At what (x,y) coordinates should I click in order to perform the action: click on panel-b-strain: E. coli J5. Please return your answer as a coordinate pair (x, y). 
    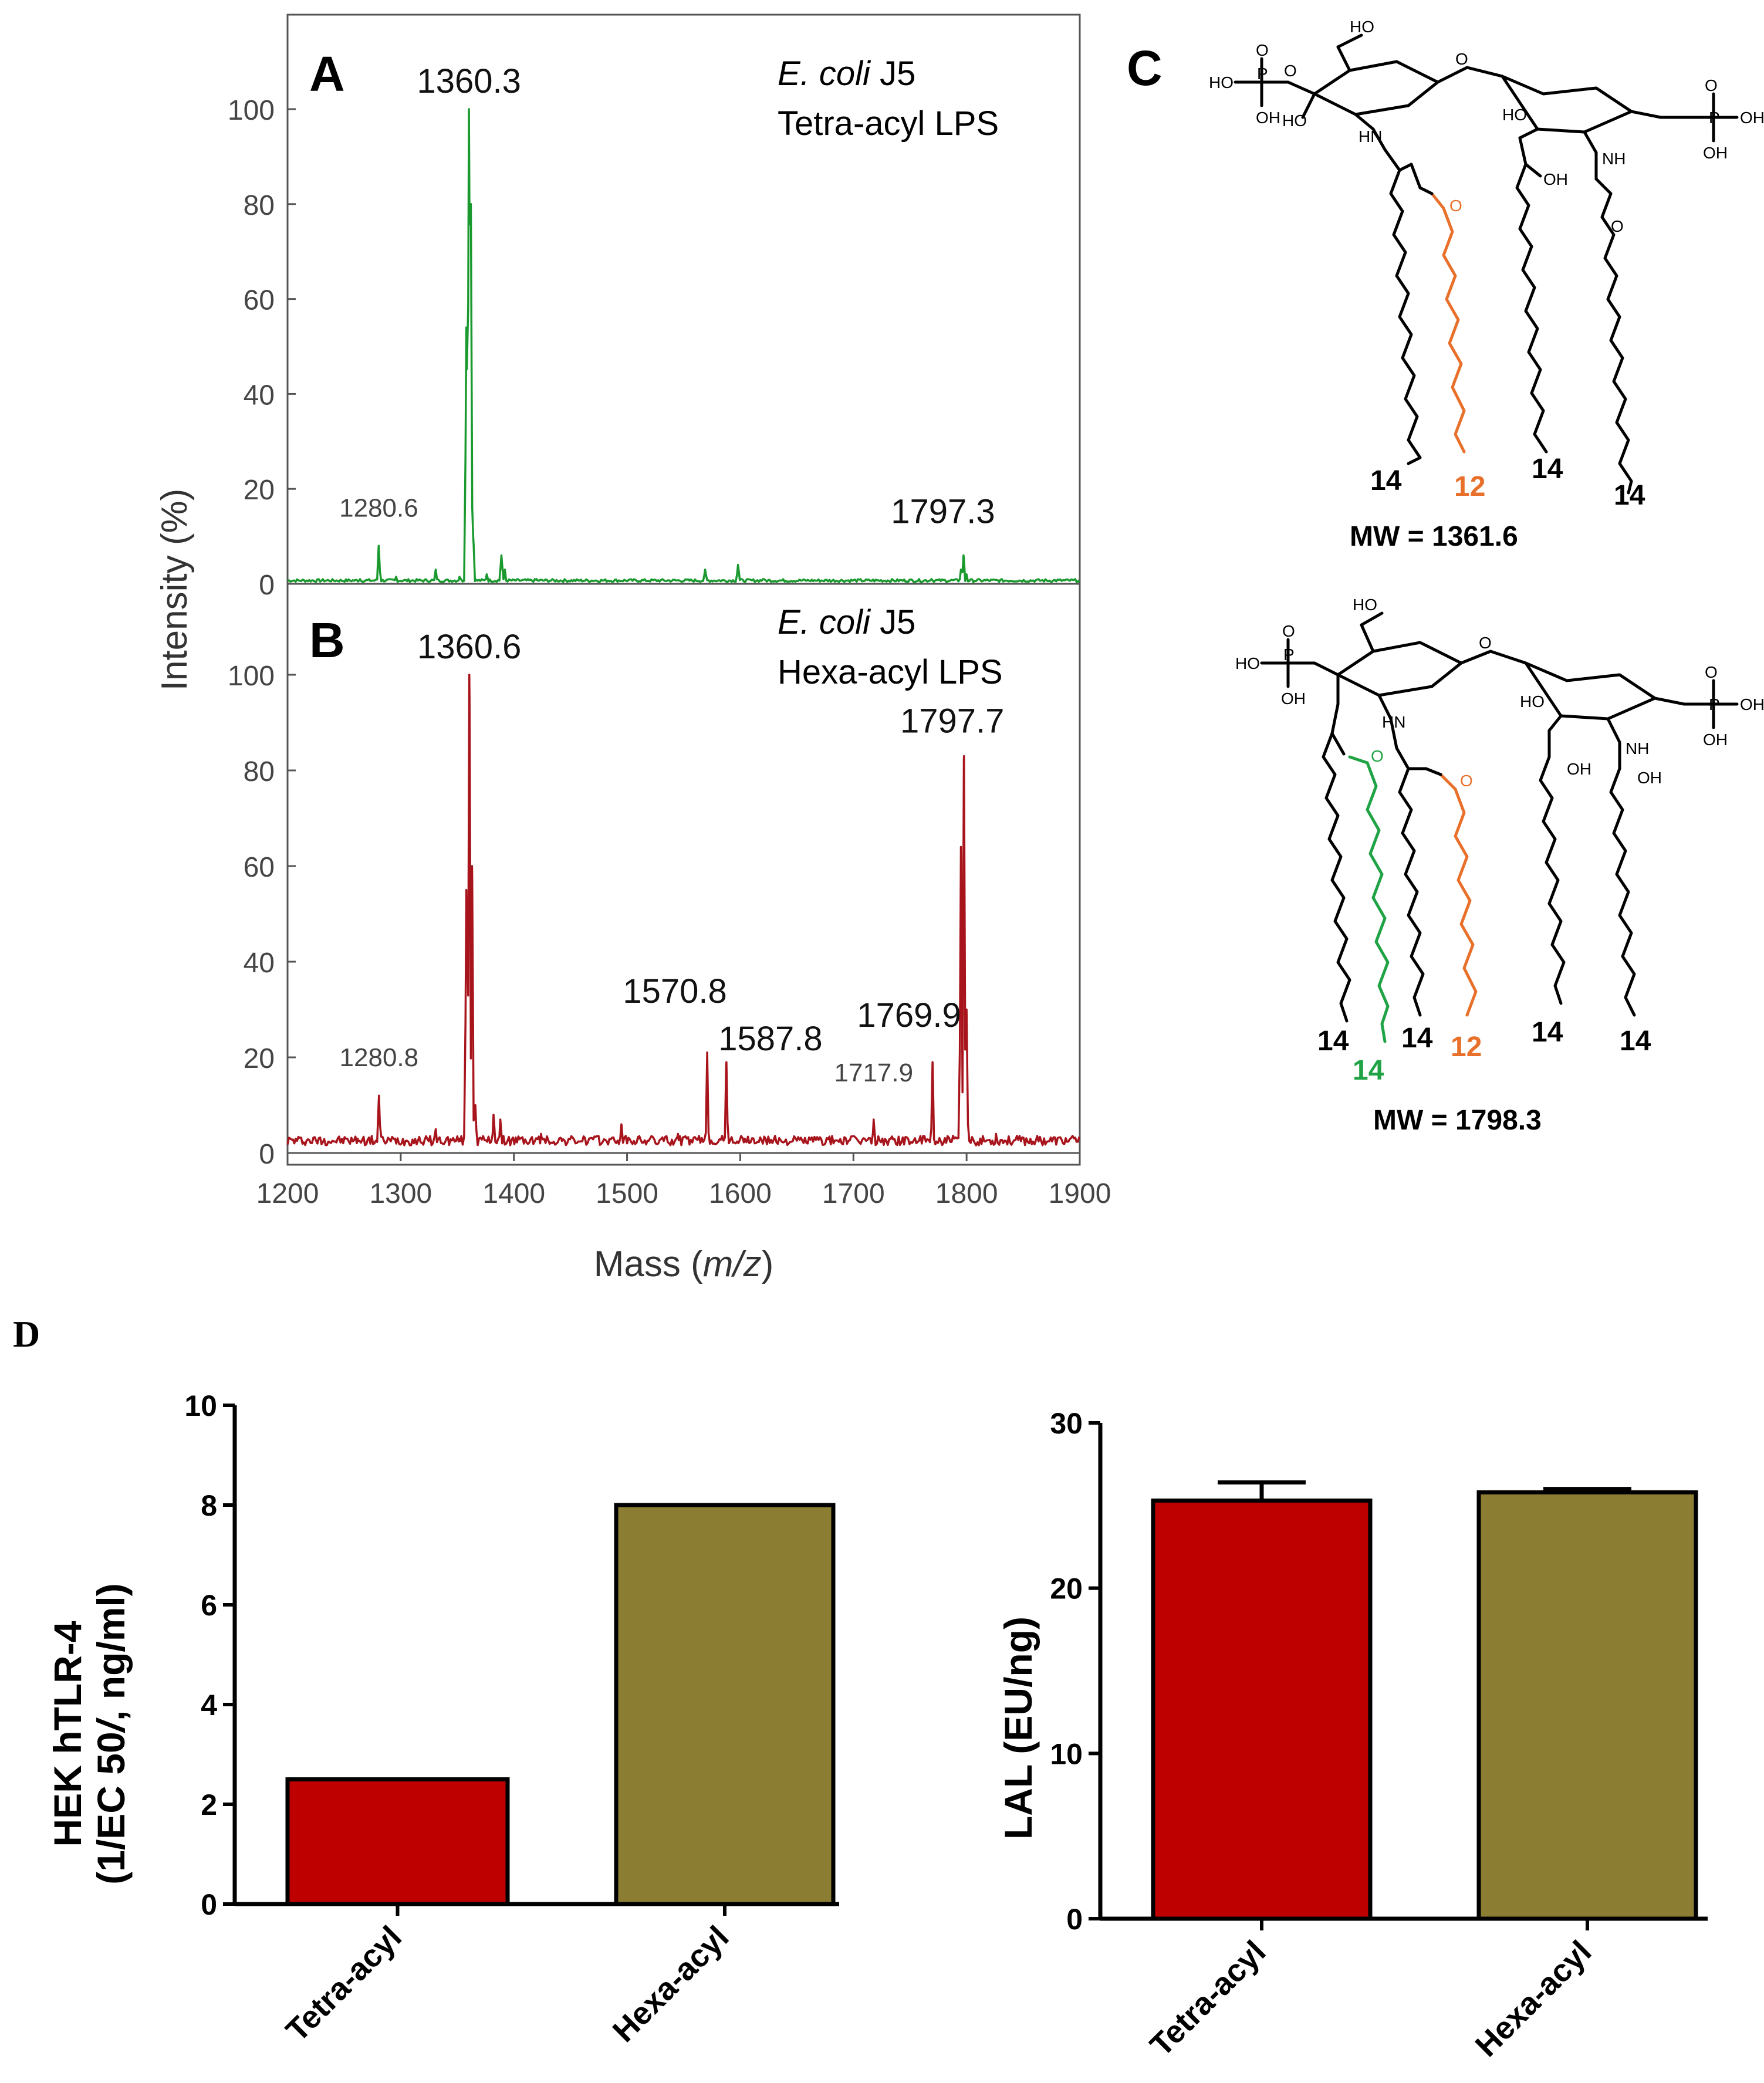
    Looking at the image, I should click on (846, 622).